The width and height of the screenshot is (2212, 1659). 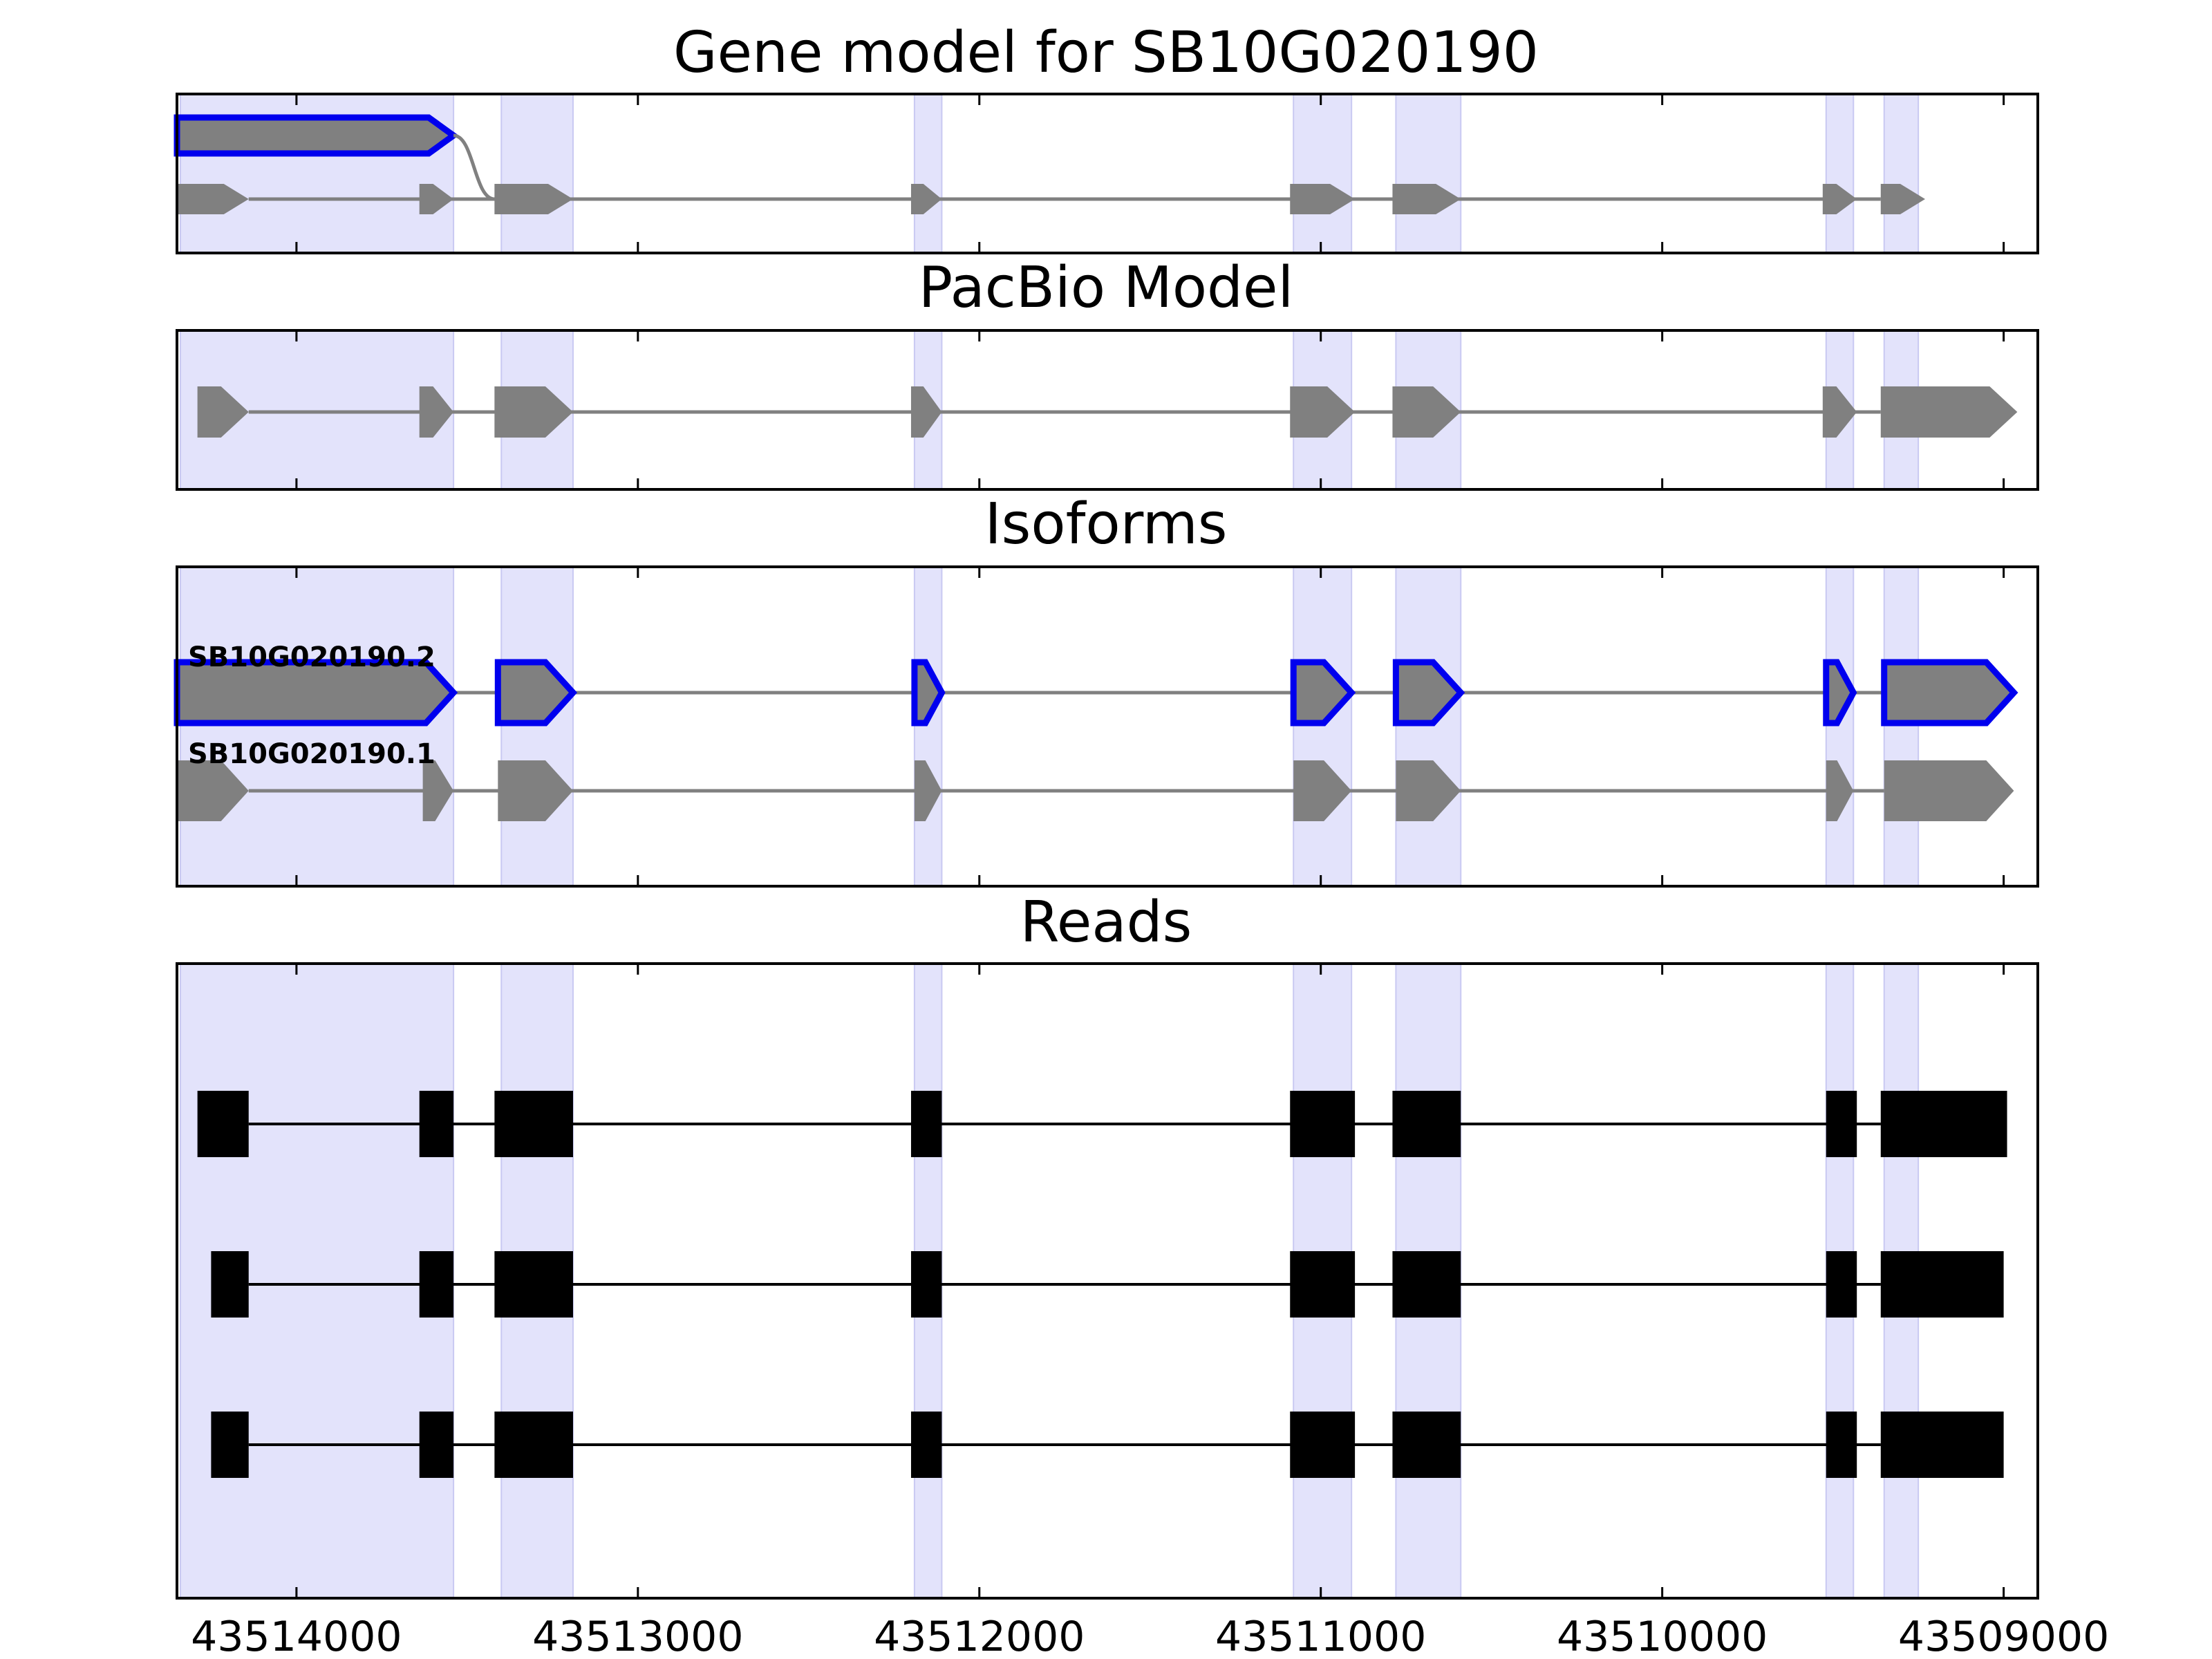 I want to click on panel-frame-gene-model, so click(x=1107, y=174).